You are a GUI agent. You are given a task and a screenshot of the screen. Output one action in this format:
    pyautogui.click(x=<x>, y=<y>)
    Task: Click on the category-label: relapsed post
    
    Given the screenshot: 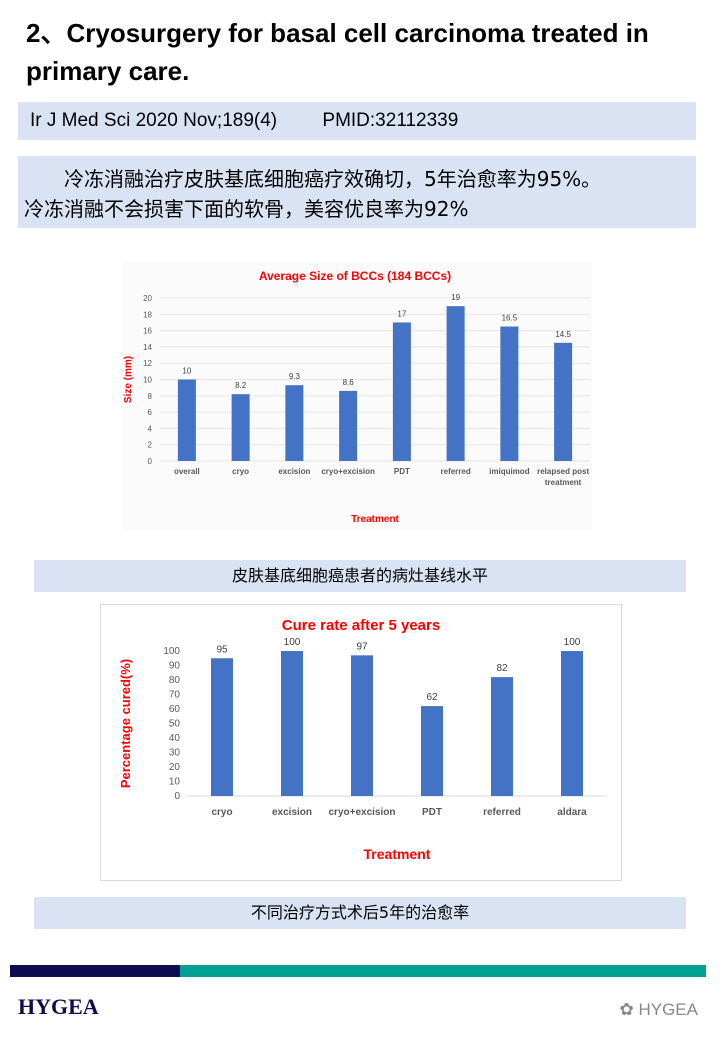 What is the action you would take?
    pyautogui.click(x=563, y=471)
    